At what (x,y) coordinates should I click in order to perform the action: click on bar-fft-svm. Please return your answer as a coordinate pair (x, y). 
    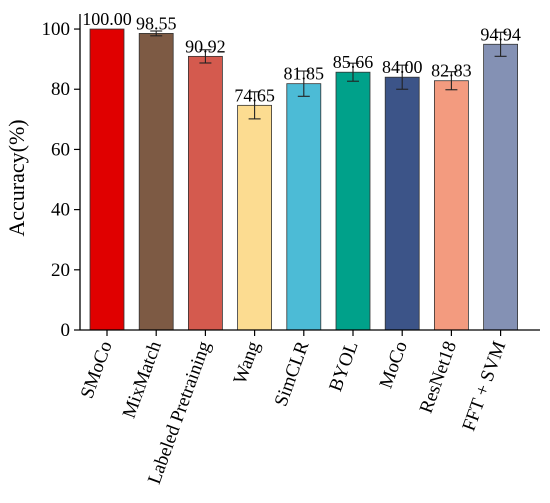
    Looking at the image, I should click on (501, 187).